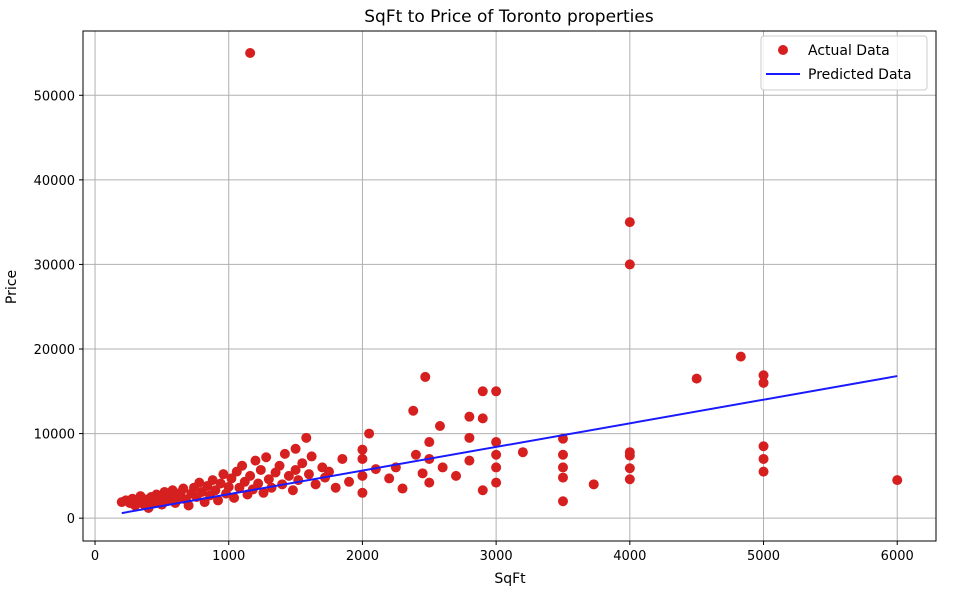 The height and width of the screenshot is (593, 960). What do you see at coordinates (54, 181) in the screenshot?
I see `y-tick-label: 40000` at bounding box center [54, 181].